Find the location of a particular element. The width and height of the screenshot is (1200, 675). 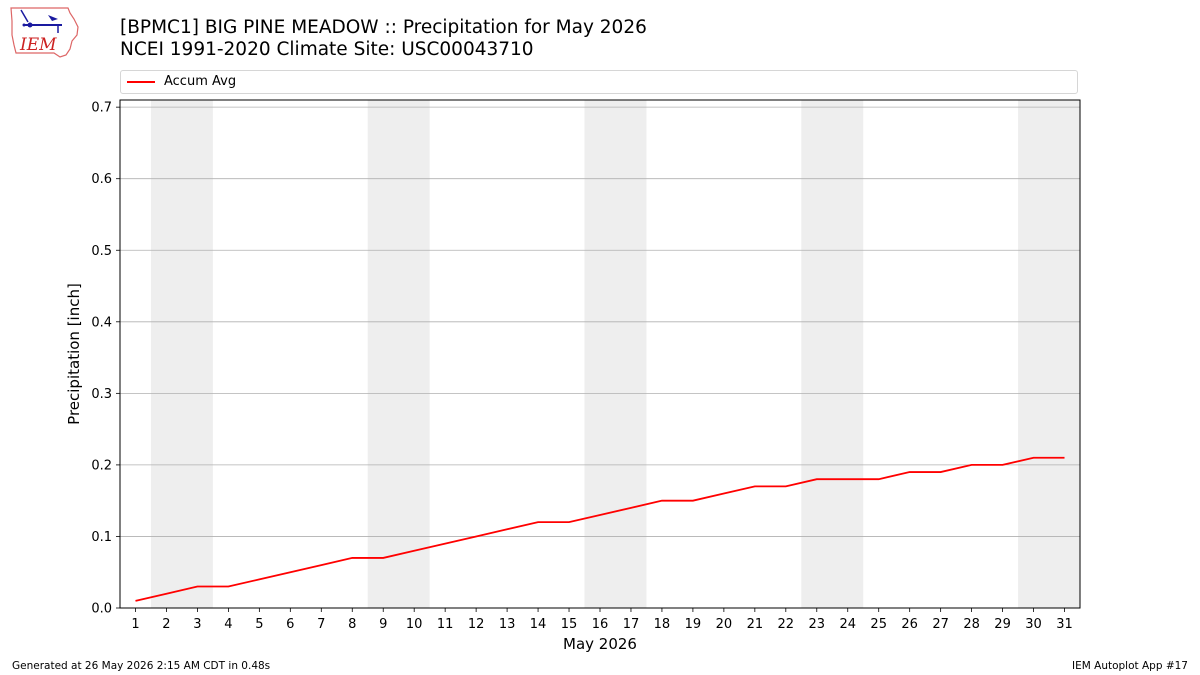

x-tick-label: 2 is located at coordinates (166, 624).